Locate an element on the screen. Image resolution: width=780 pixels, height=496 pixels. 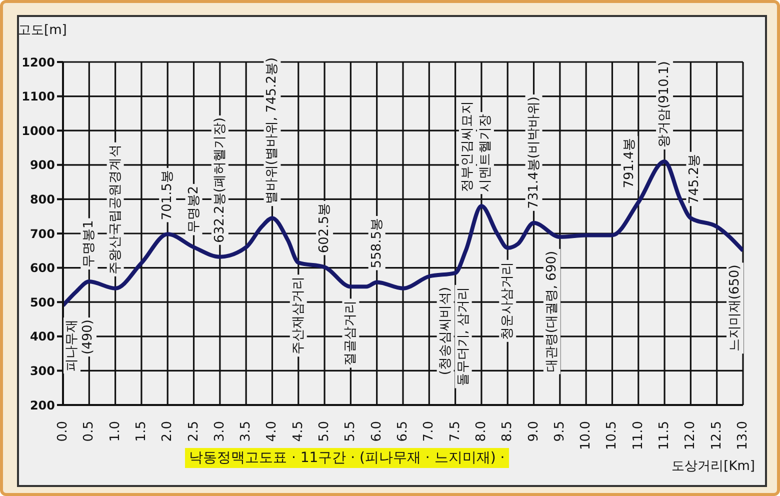
annotation: 731.4봉(비박바위) is located at coordinates (534, 152).